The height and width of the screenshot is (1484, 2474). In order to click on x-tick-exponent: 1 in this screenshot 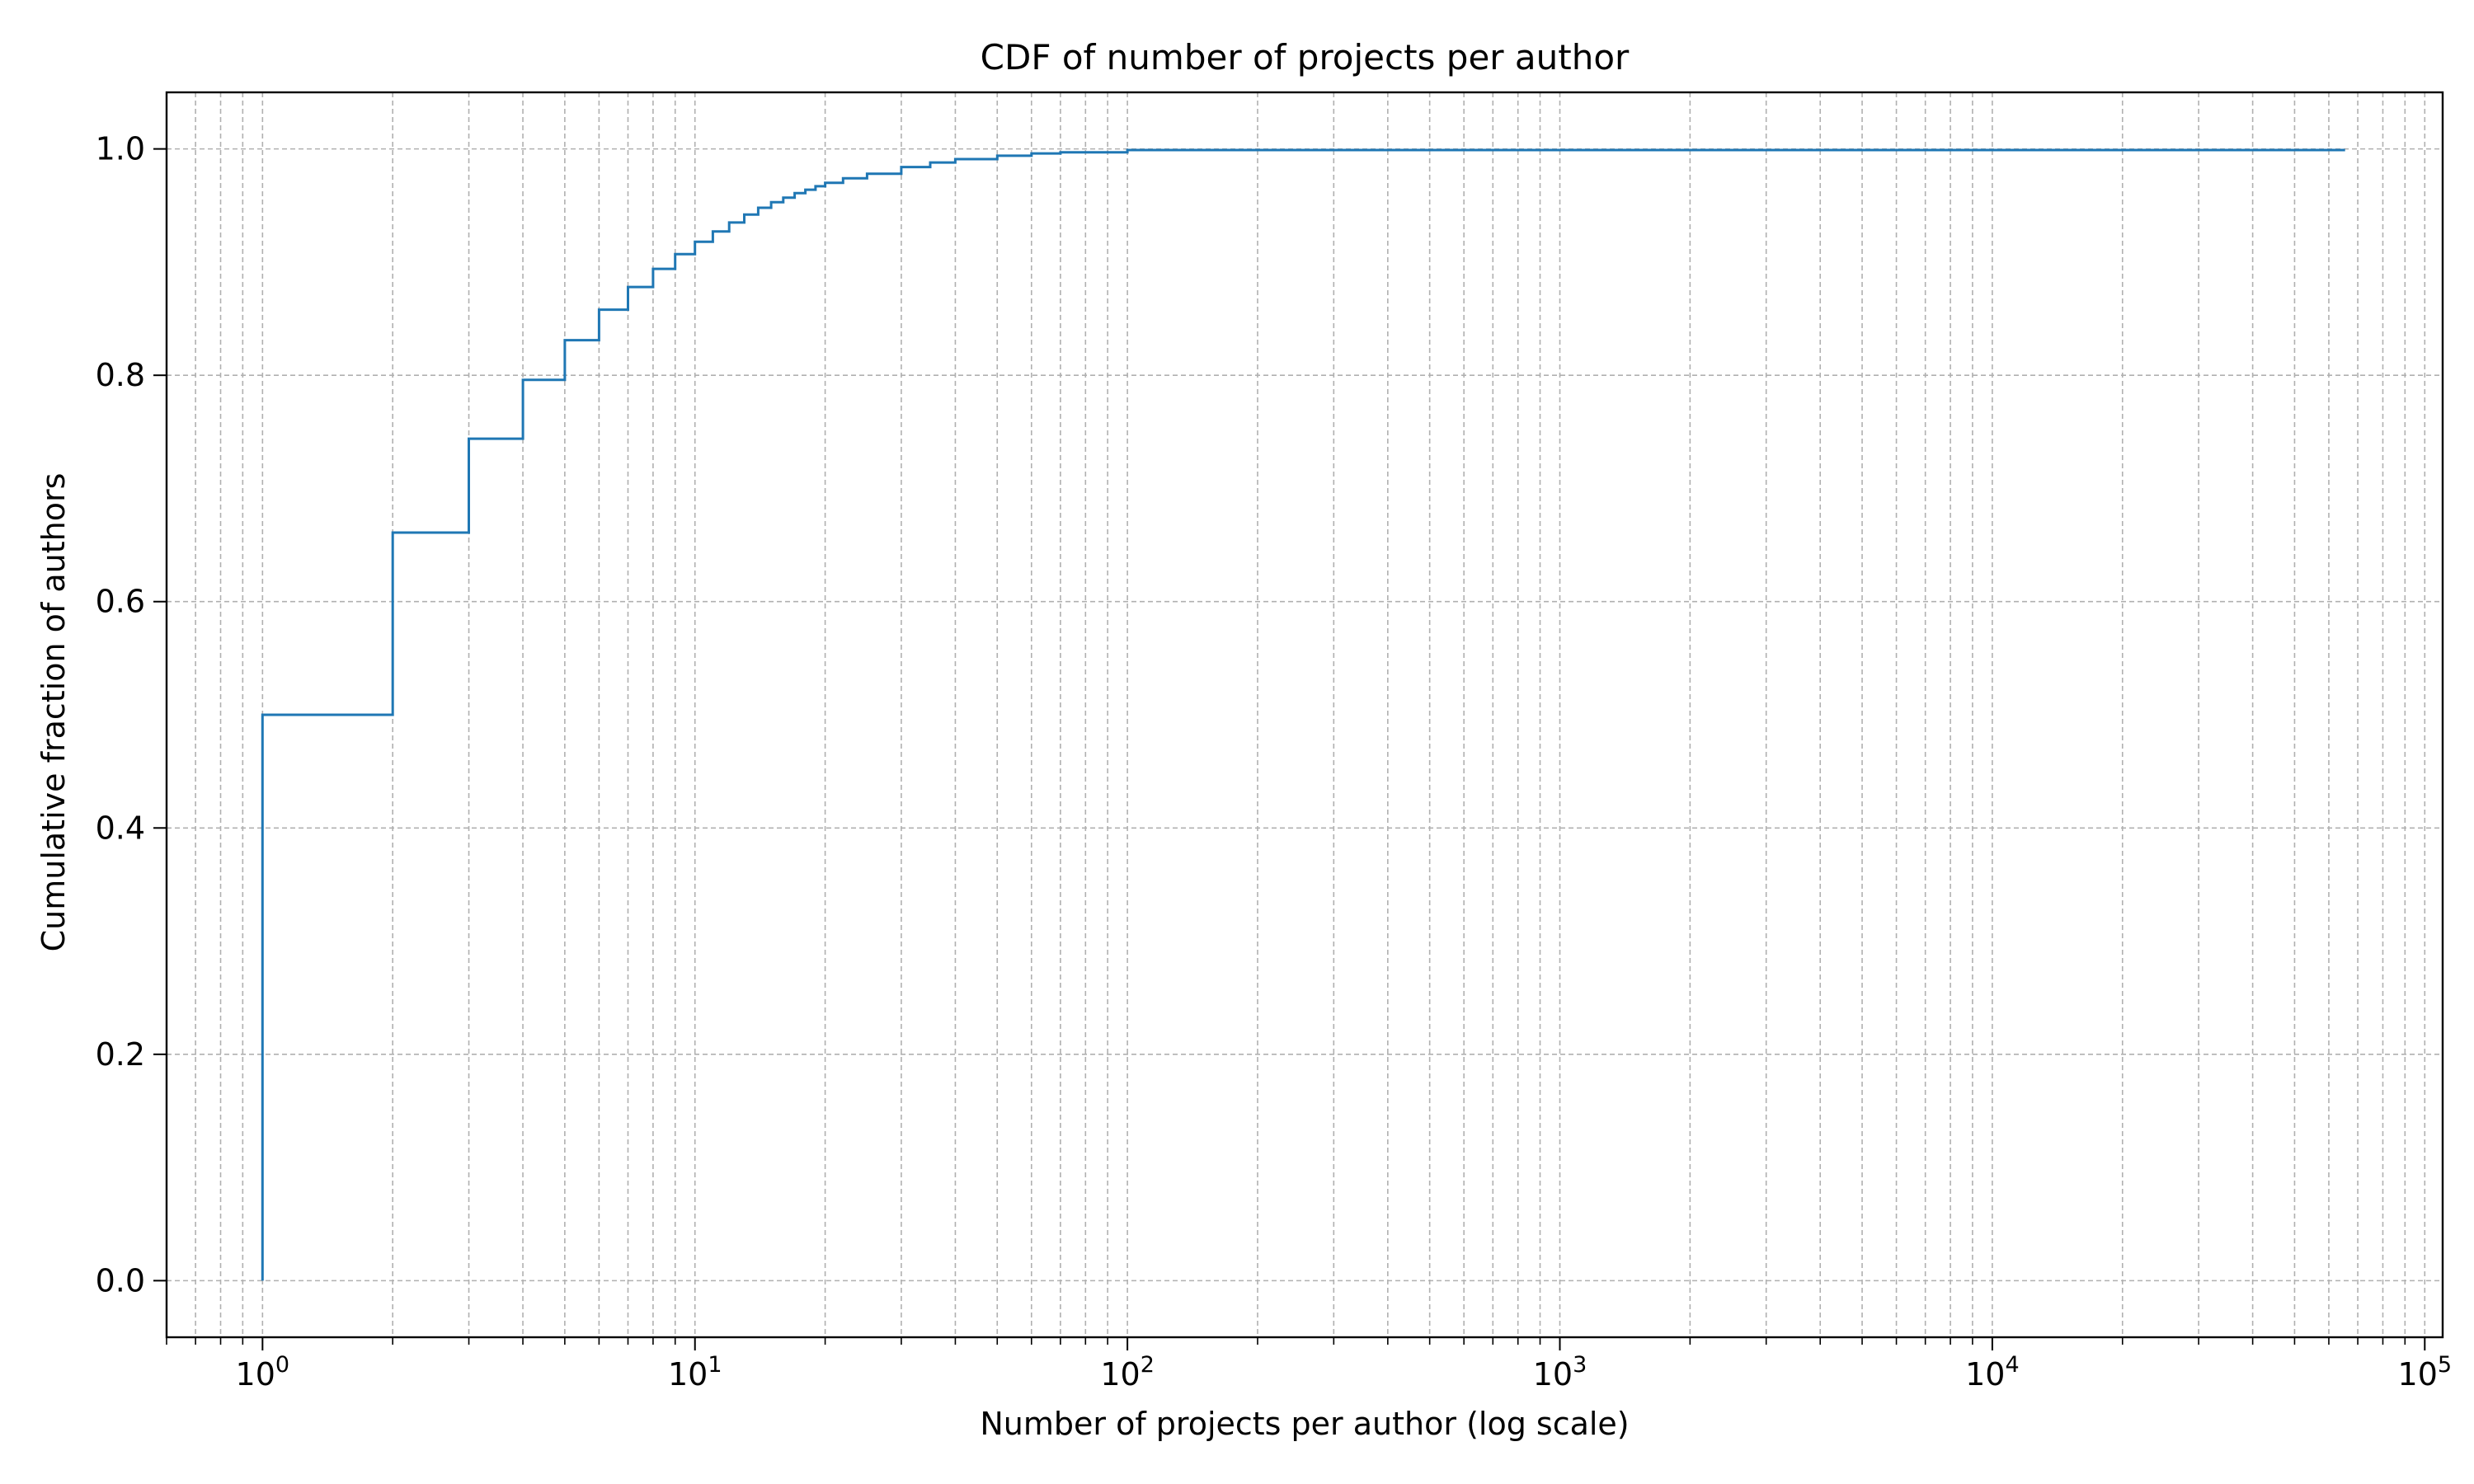, I will do `click(715, 1365)`.